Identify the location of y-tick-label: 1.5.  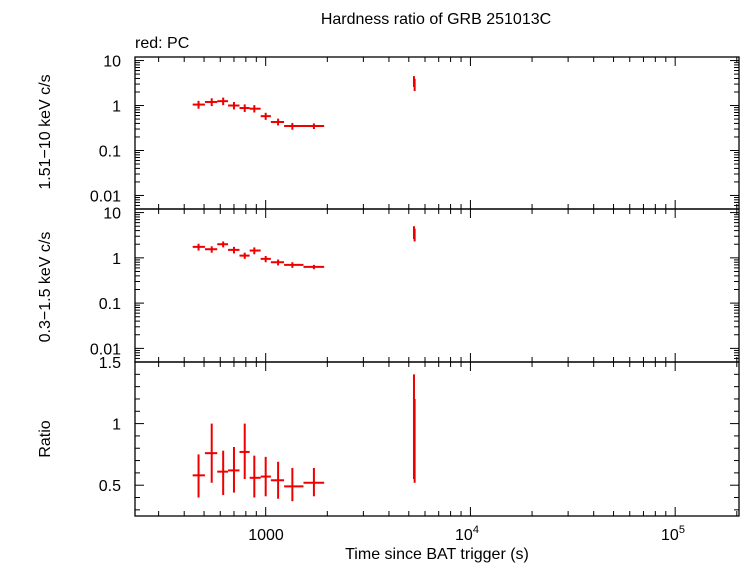
(110, 363).